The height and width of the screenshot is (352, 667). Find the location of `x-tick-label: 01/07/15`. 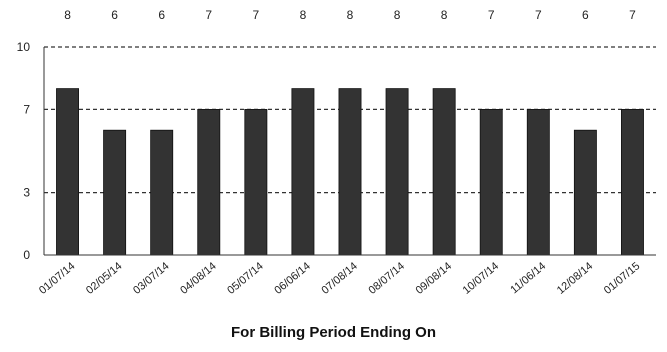

x-tick-label: 01/07/15 is located at coordinates (622, 278).